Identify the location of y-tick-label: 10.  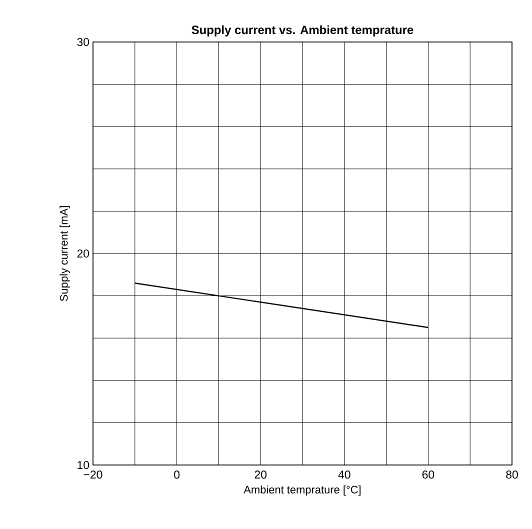
(84, 465).